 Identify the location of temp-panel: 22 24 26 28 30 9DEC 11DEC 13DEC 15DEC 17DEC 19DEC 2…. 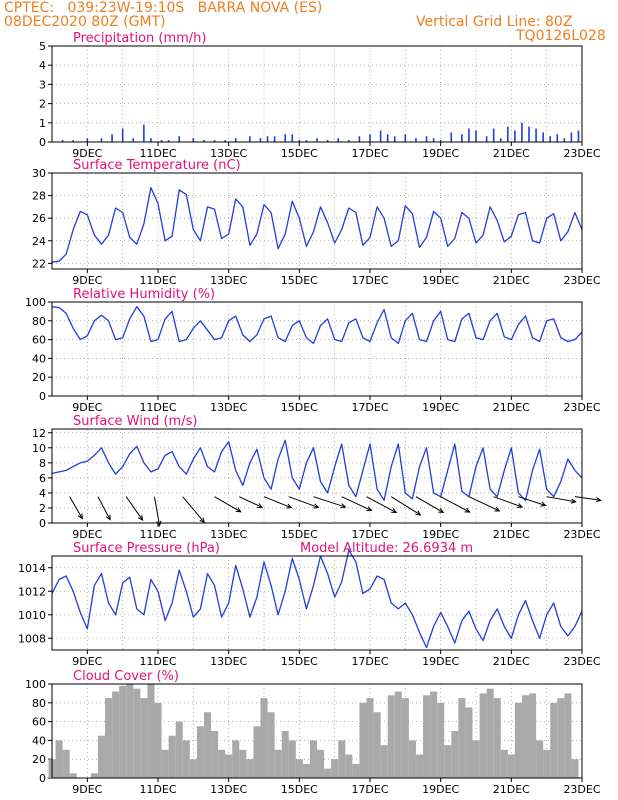
(316, 222).